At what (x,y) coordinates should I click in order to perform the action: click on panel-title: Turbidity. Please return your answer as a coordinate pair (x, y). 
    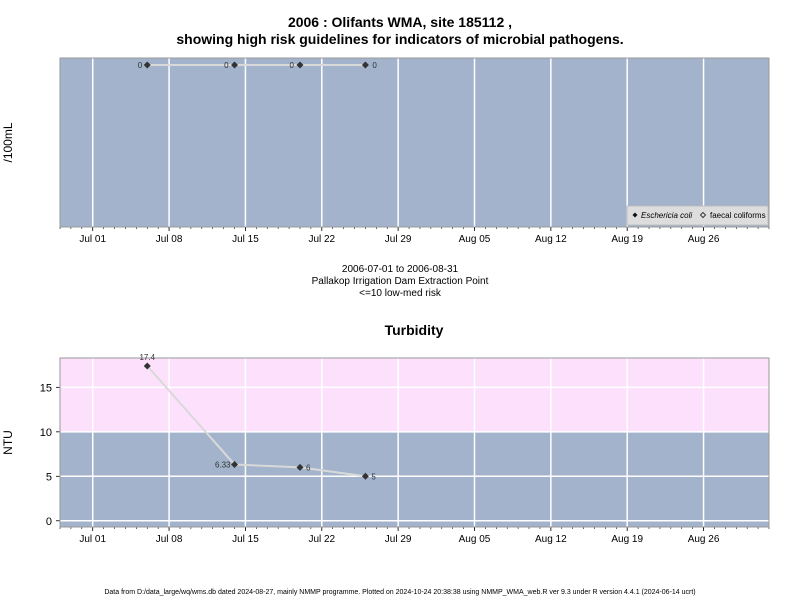
    Looking at the image, I should click on (414, 330).